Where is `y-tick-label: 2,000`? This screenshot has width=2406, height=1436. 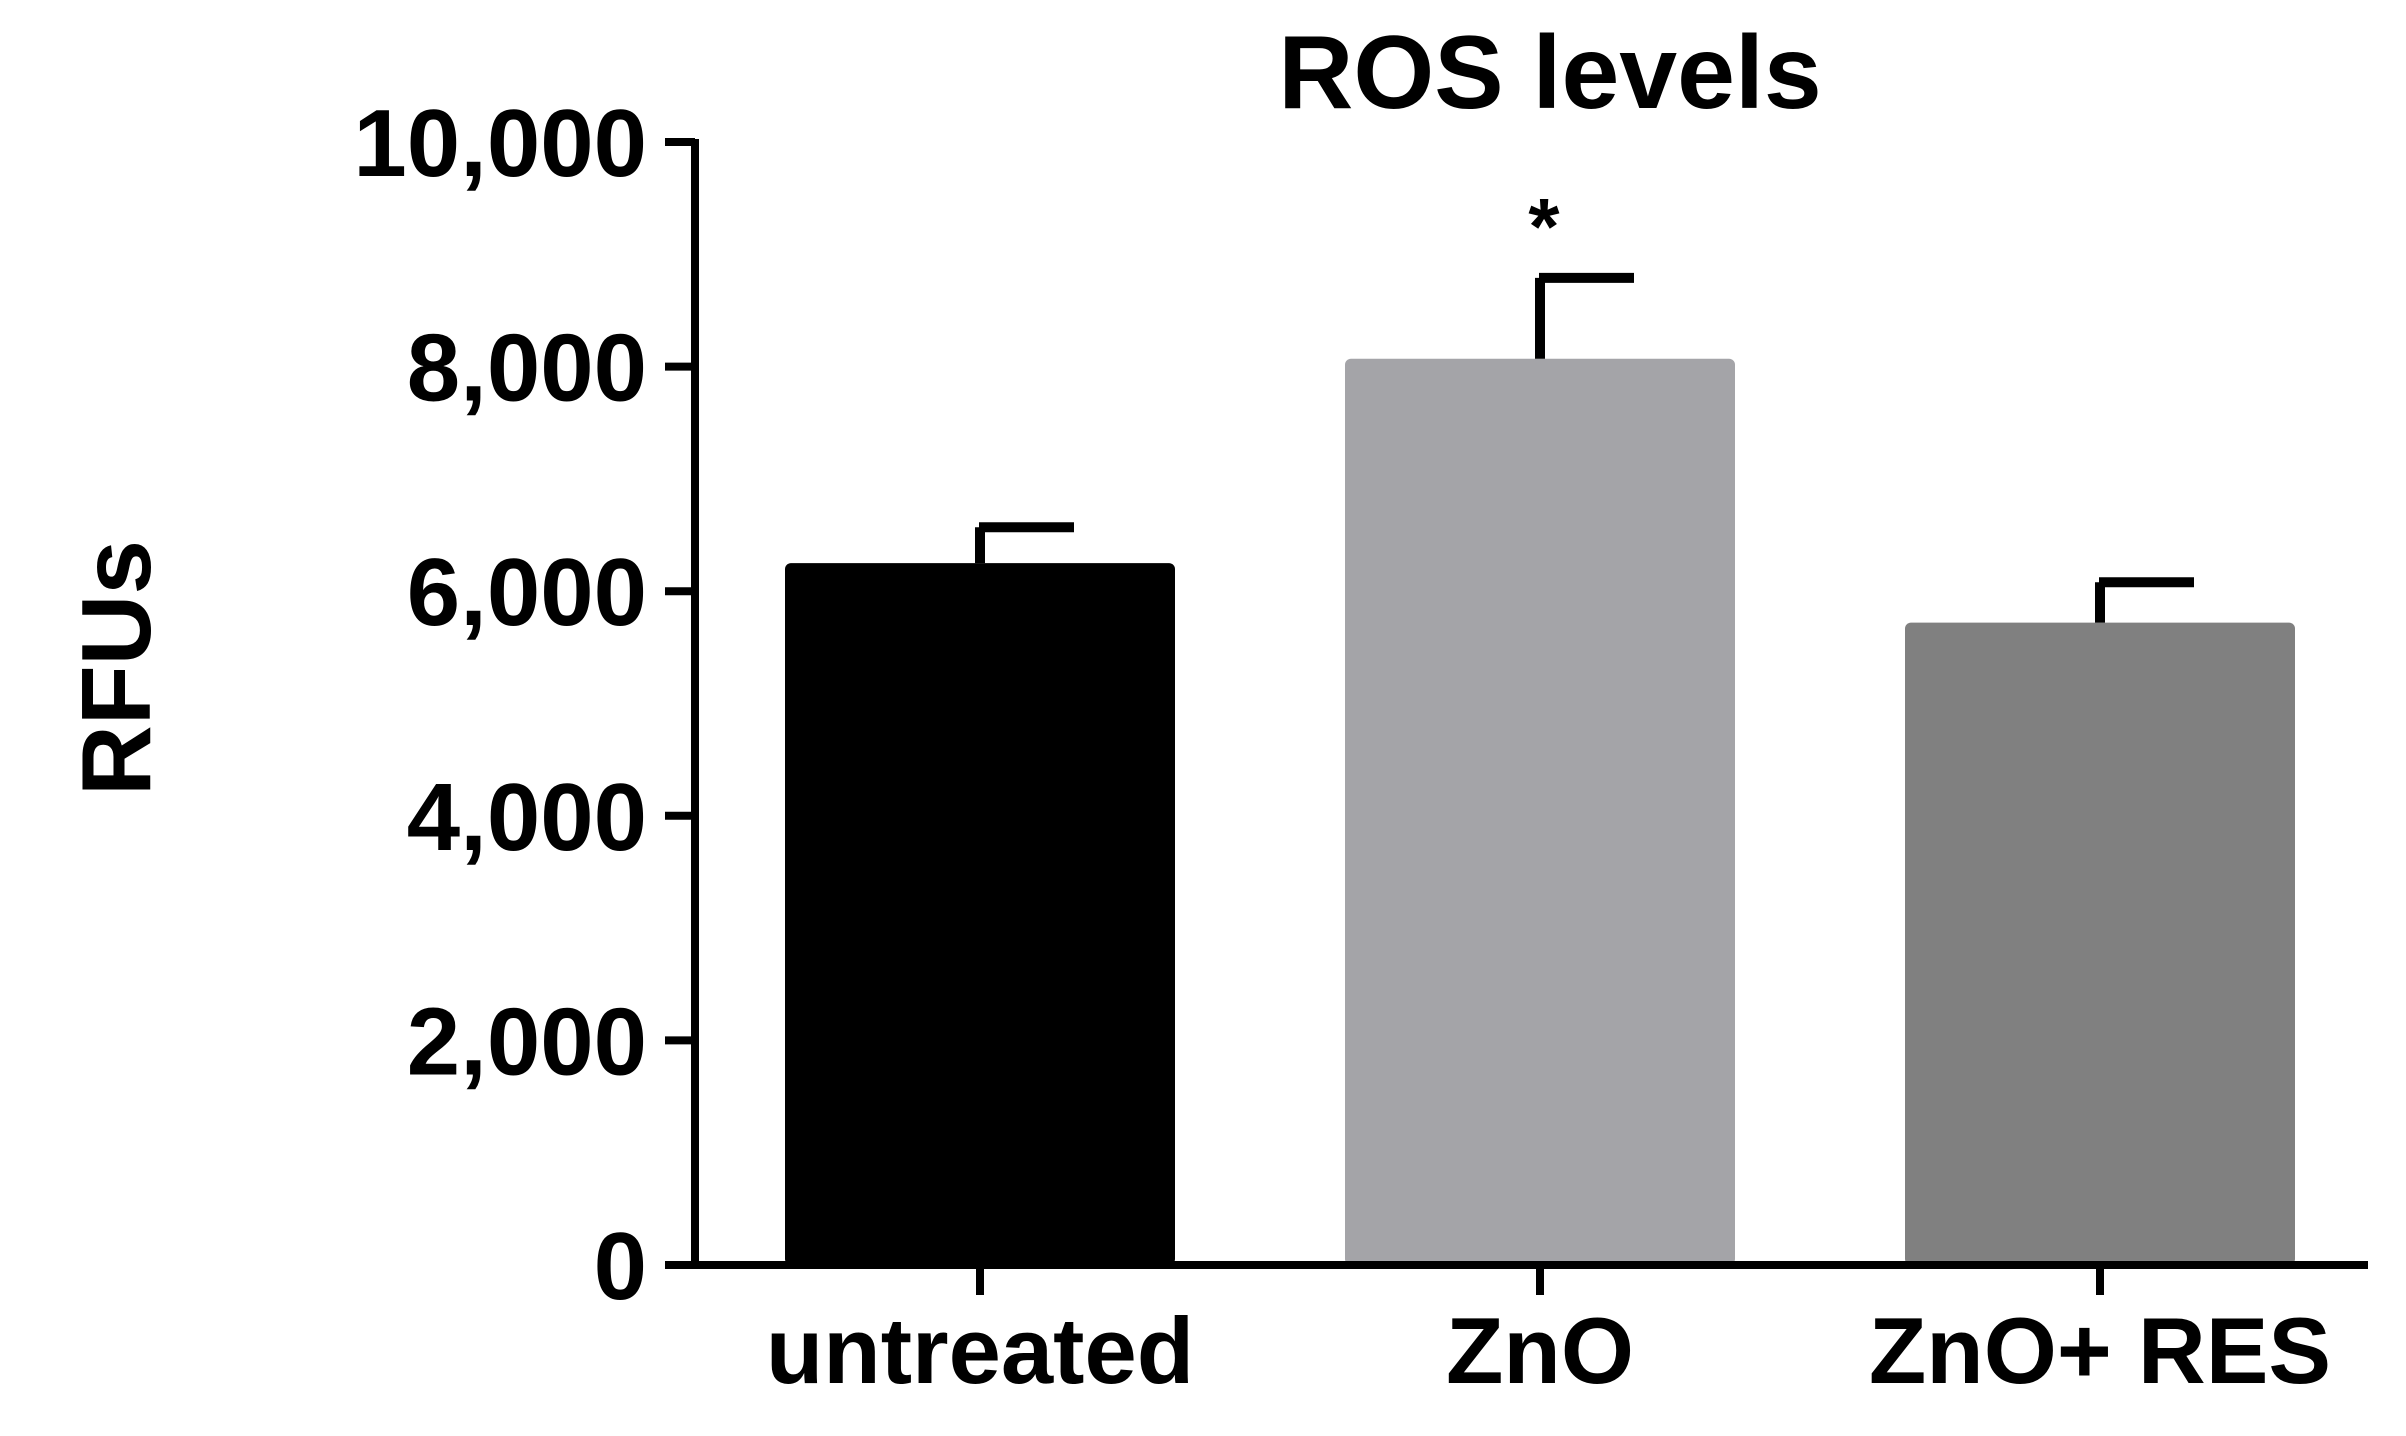 y-tick-label: 2,000 is located at coordinates (527, 1041).